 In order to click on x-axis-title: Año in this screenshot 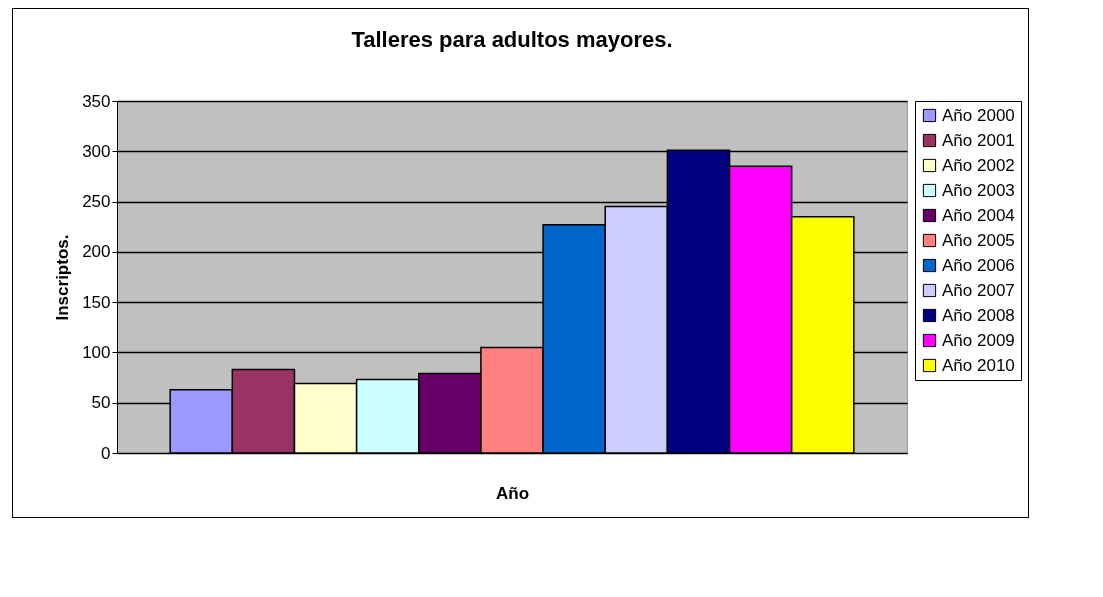, I will do `click(512, 493)`.